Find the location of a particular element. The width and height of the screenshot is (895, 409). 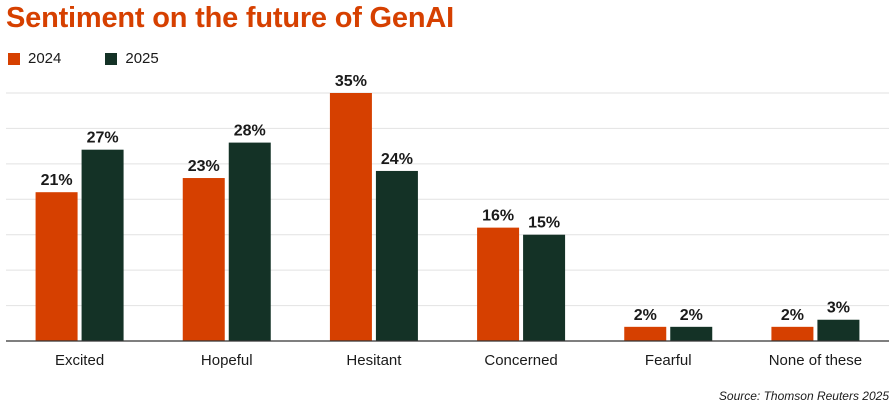

data-label: 35% is located at coordinates (351, 81).